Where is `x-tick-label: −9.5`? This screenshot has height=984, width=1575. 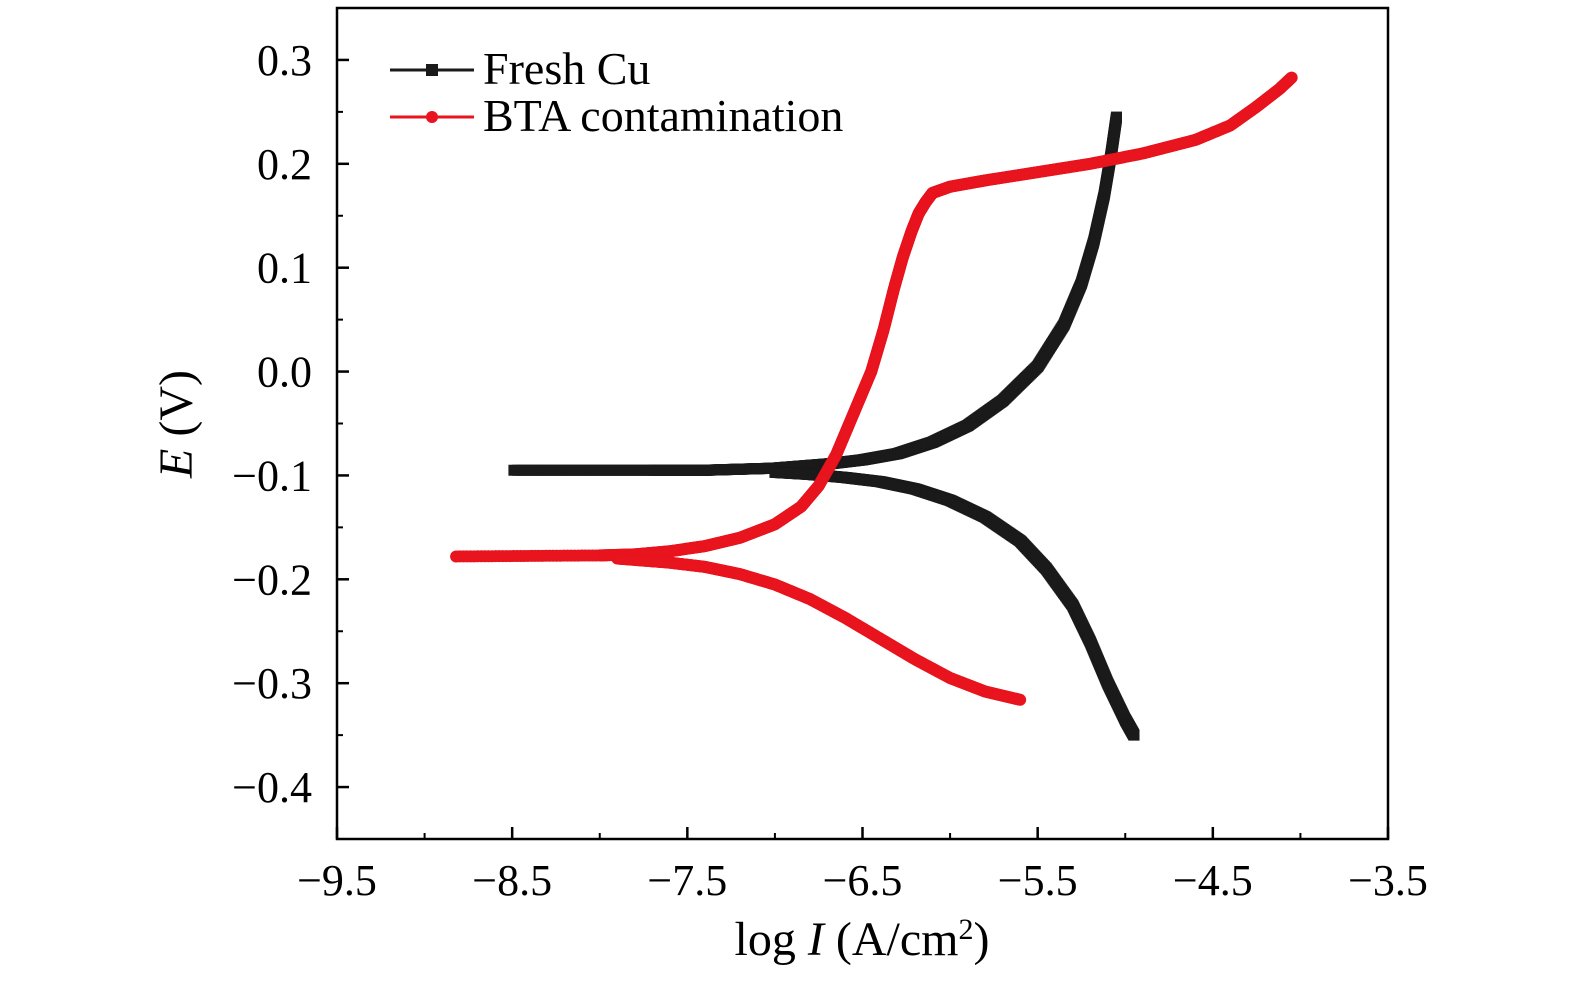 x-tick-label: −9.5 is located at coordinates (337, 880).